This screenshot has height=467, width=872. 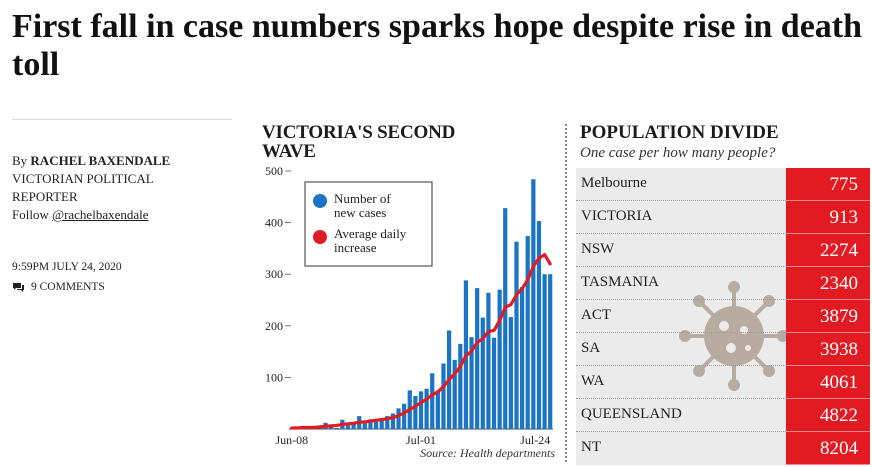 I want to click on region-name: TASMANIA, so click(x=620, y=282).